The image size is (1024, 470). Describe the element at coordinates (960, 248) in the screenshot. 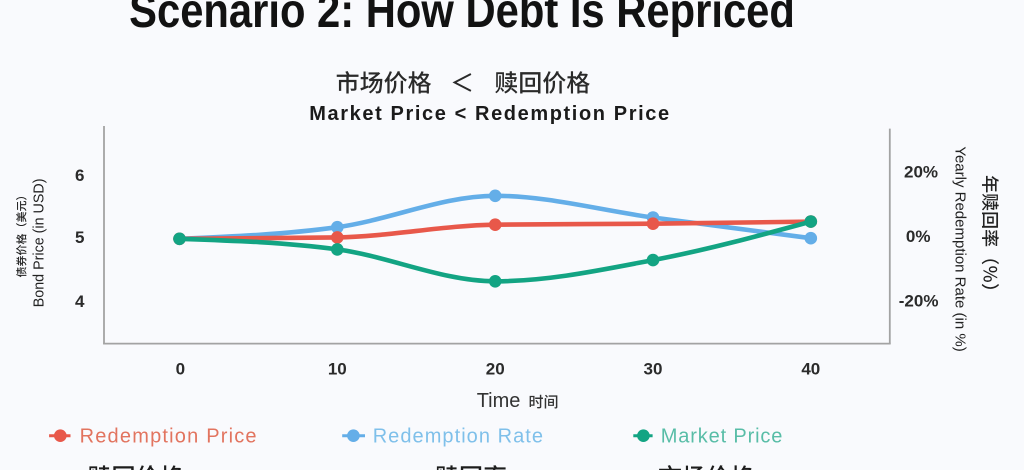

I see `svg-text: Yearly Redemption Rate (in %)` at that location.